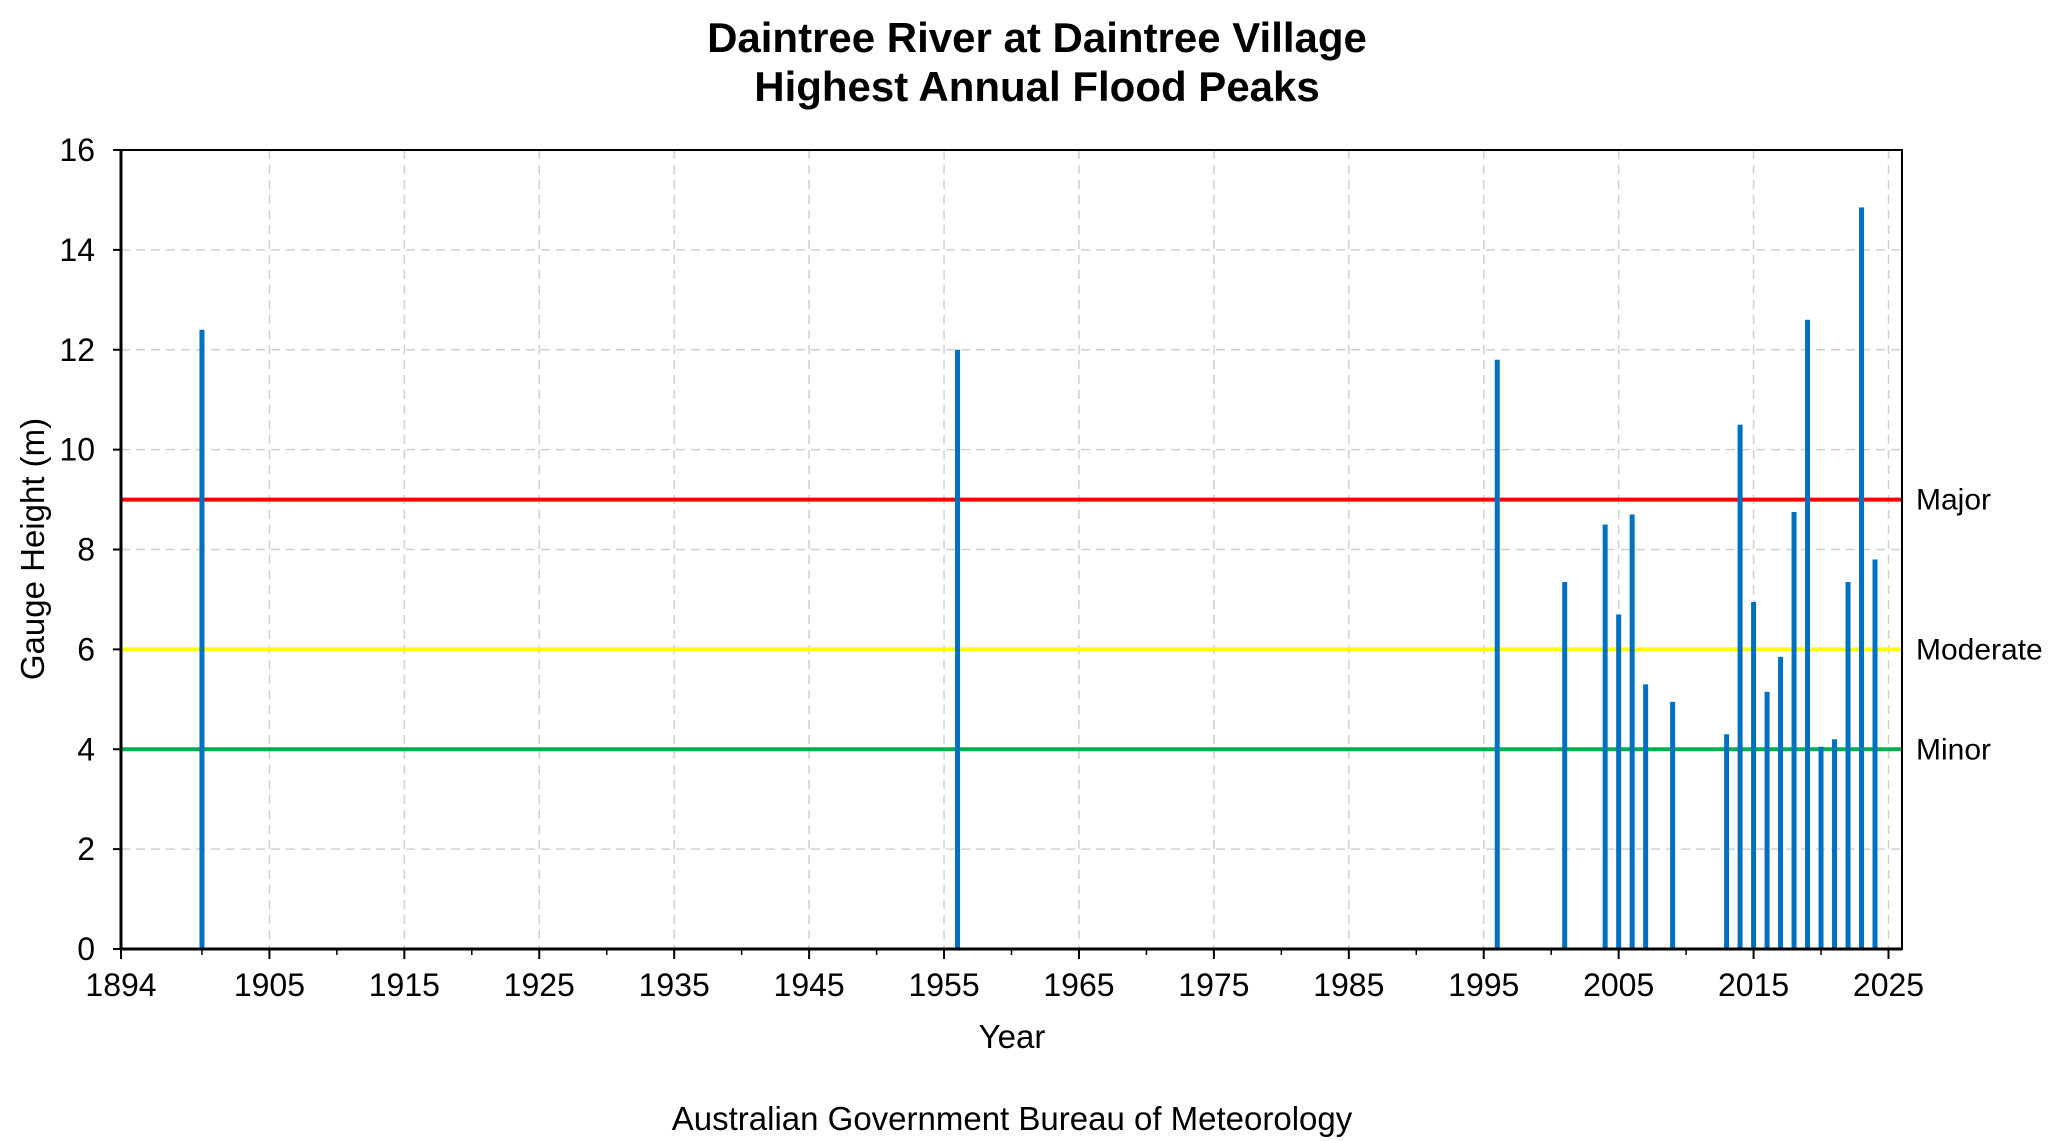 The height and width of the screenshot is (1141, 2066). I want to click on y-tick-label: 10, so click(77, 450).